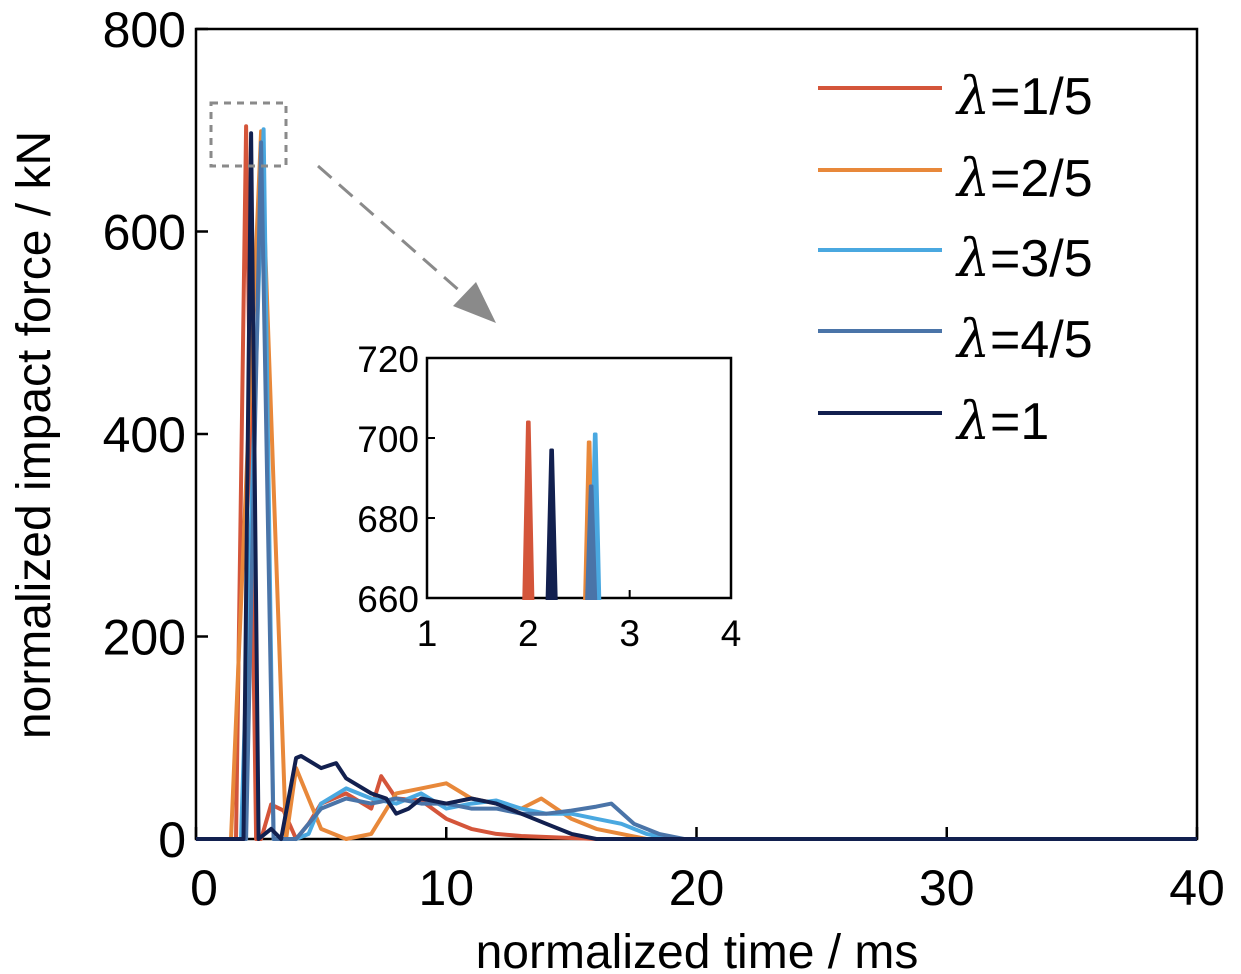  I want to click on x-tick-label: 20, so click(697, 888).